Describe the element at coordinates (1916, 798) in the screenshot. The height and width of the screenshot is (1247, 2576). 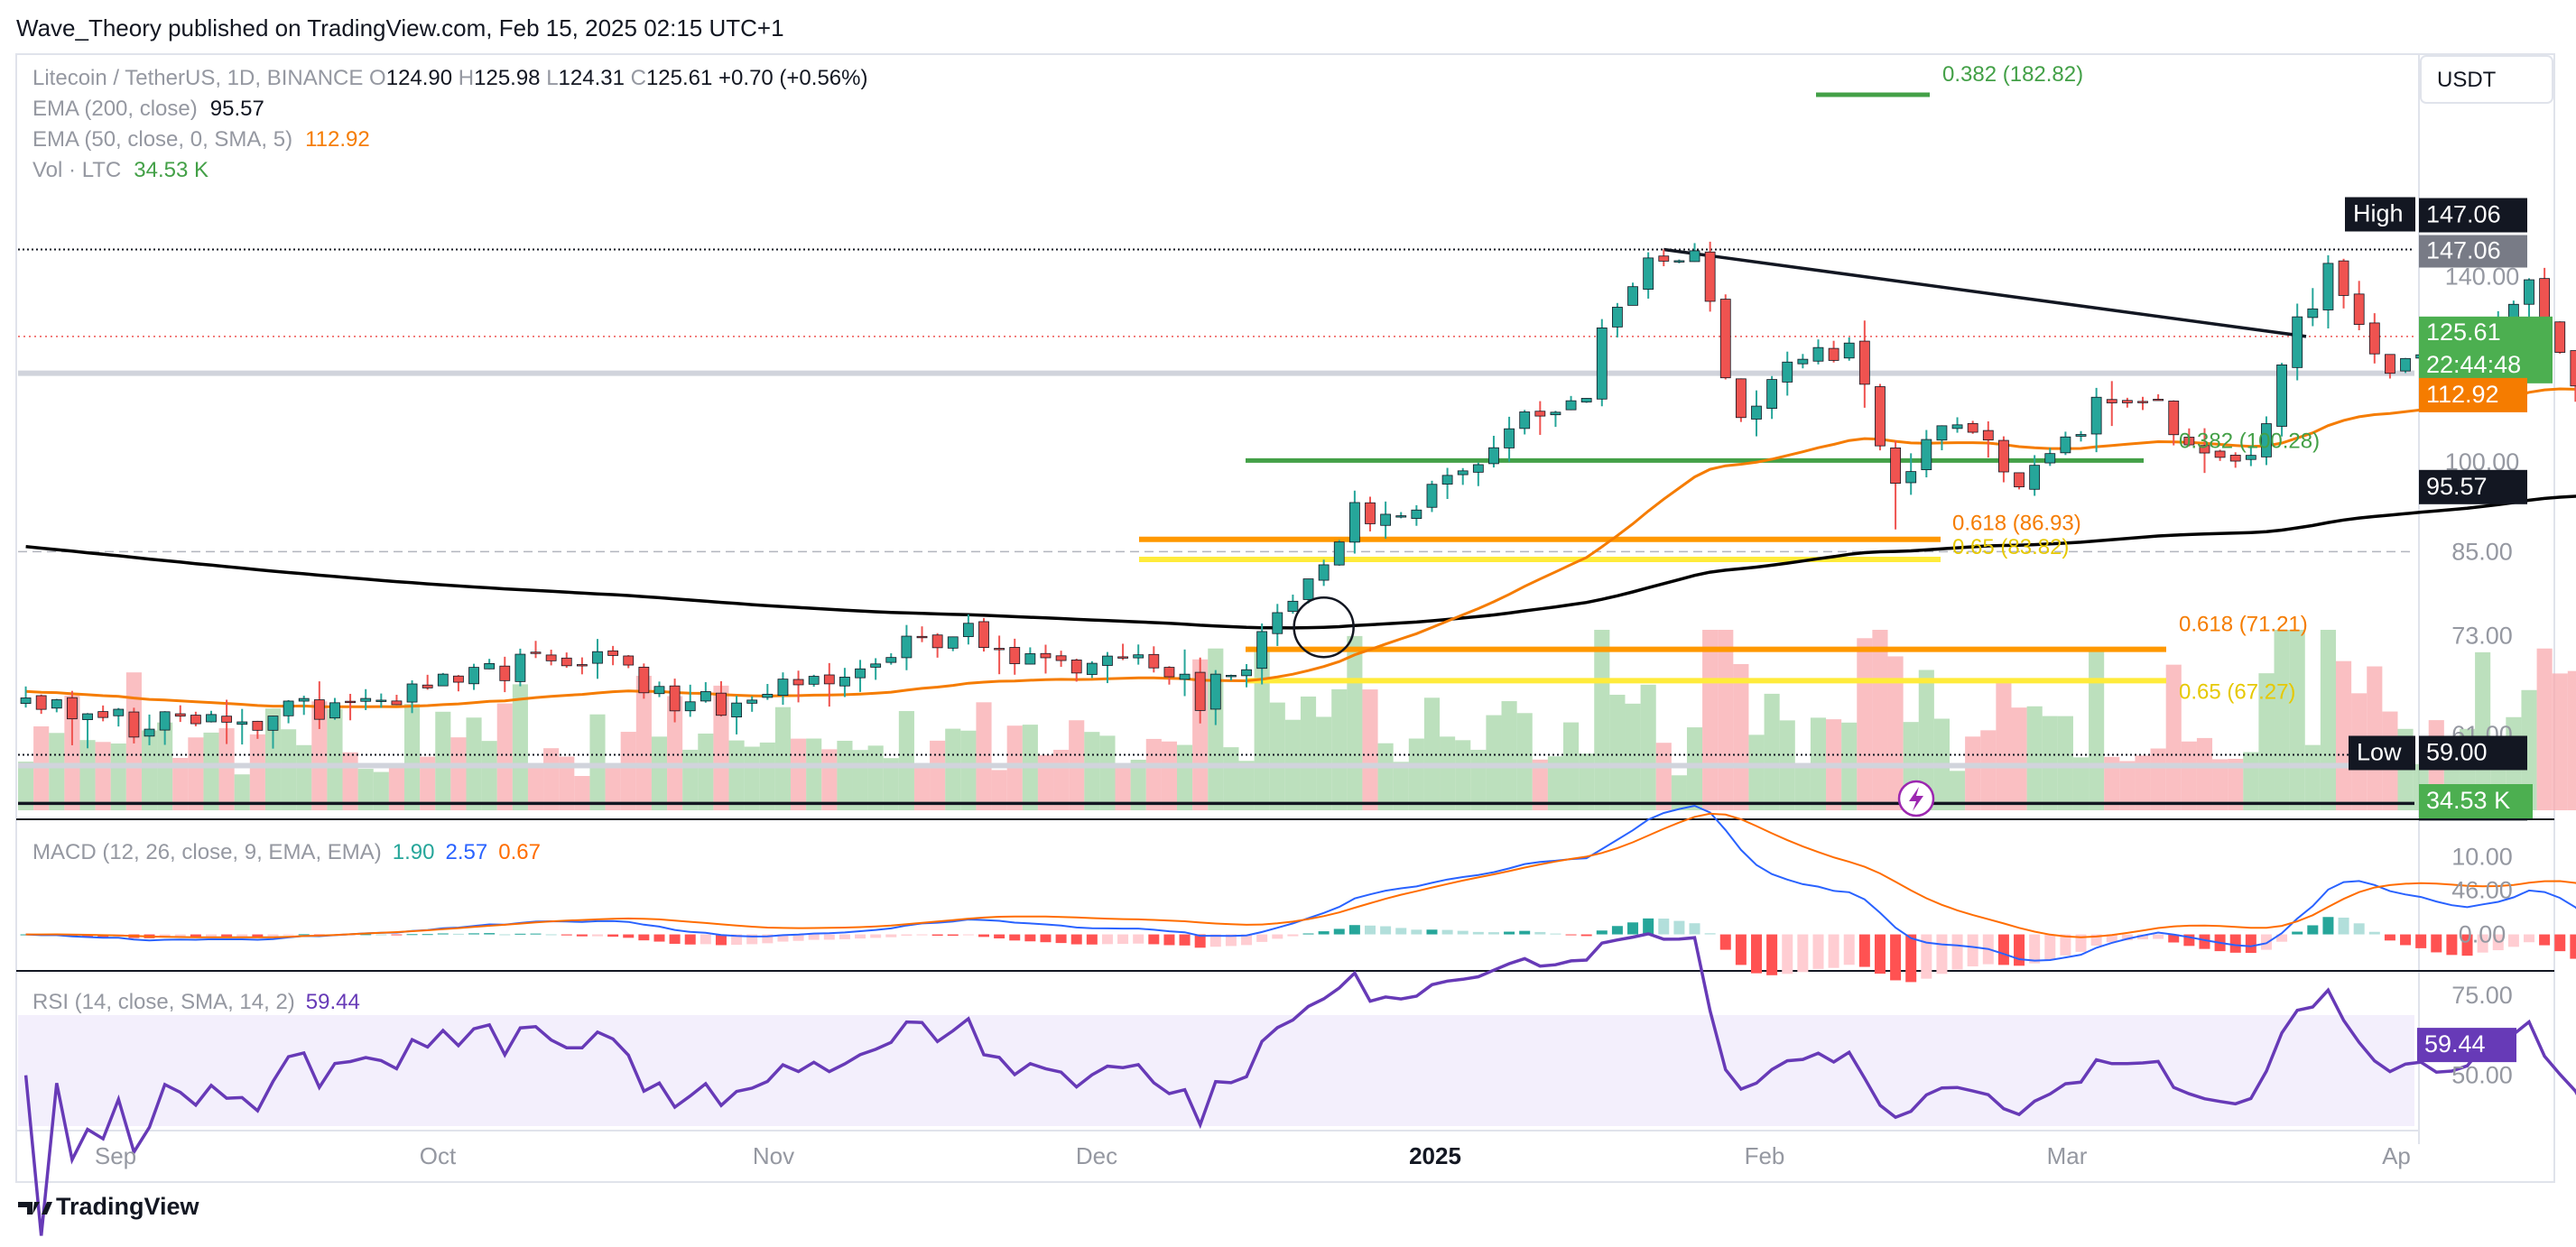
I see `lightning-icon` at that location.